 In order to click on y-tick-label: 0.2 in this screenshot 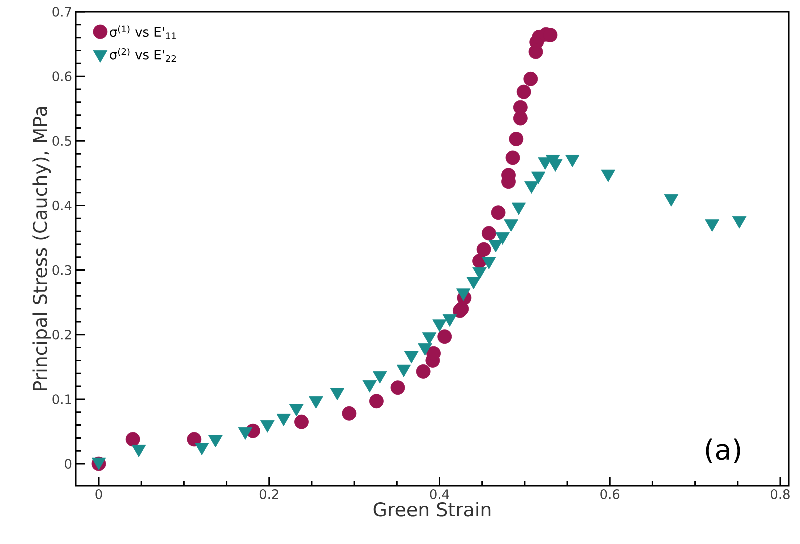, I will do `click(62, 335)`.